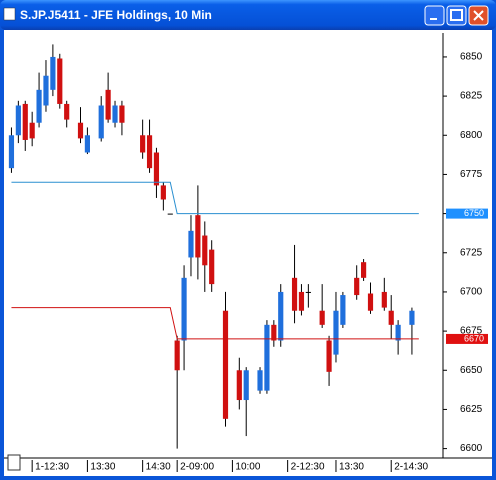 The width and height of the screenshot is (496, 480). Describe the element at coordinates (411, 467) in the screenshot. I see `x-tick-label: 2-14:30` at that location.